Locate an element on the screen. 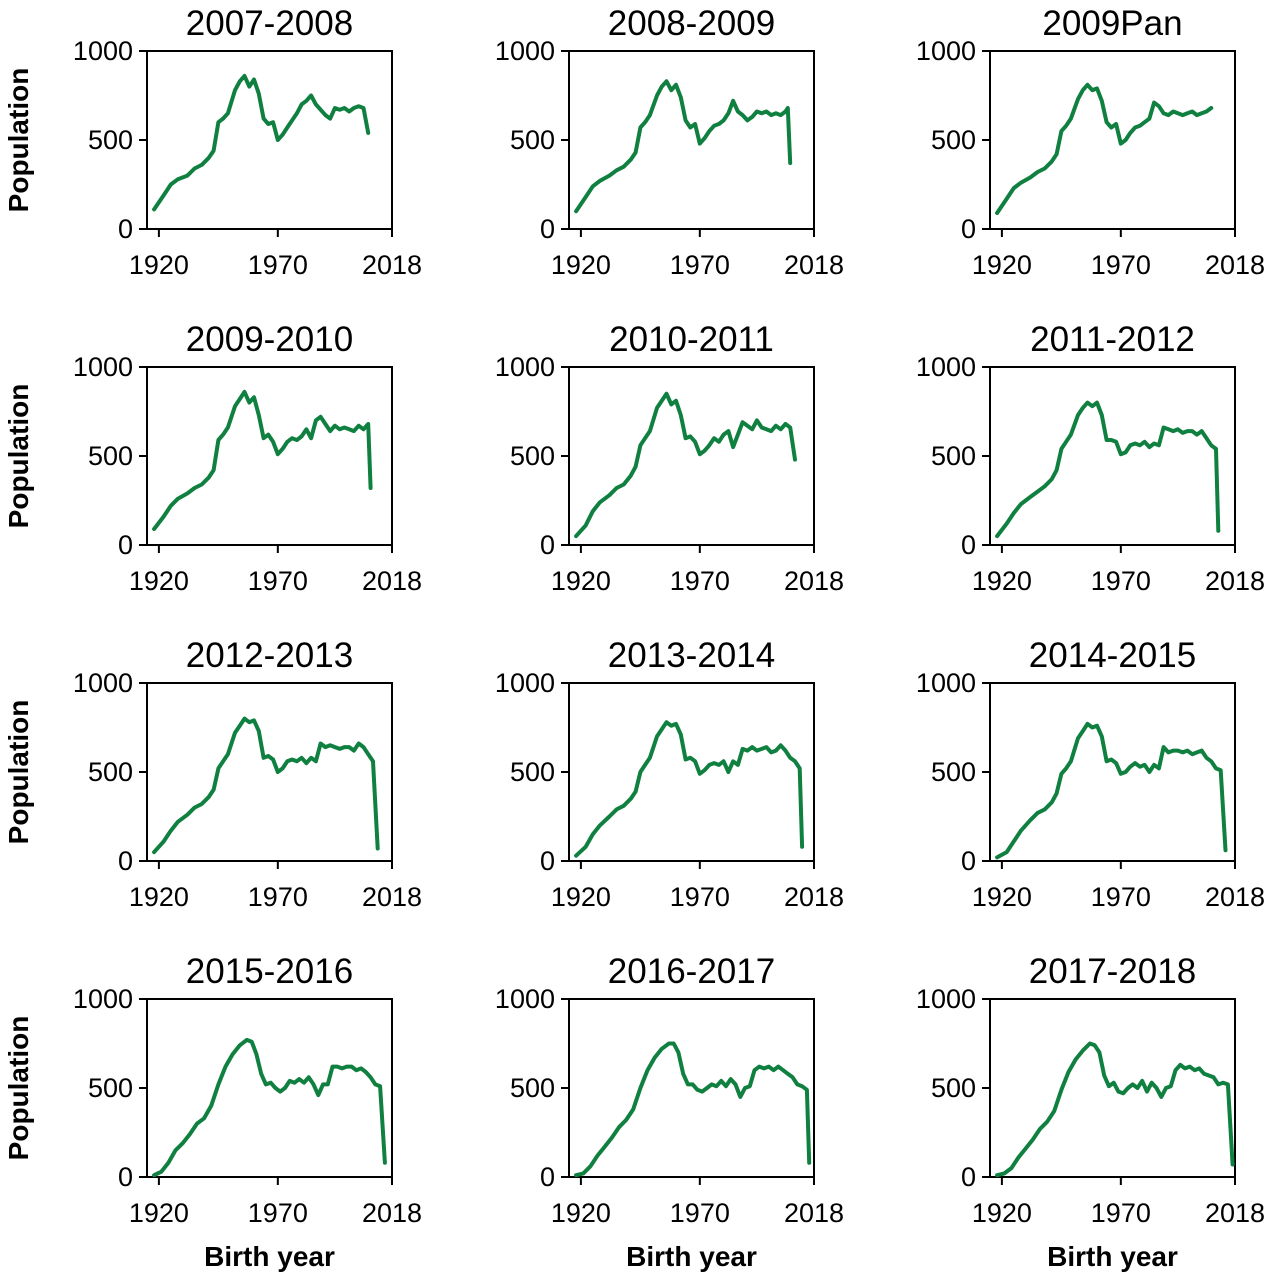 The width and height of the screenshot is (1276, 1280). chart-panel: 2008-2009 0 500 1000 1920 1970 2018 is located at coordinates (669, 142).